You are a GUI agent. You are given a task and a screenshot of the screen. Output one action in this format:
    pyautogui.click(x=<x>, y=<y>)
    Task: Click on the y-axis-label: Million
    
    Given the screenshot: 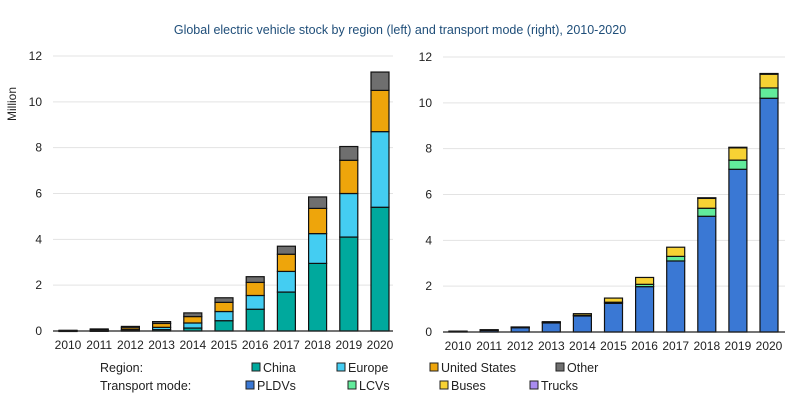 What is the action you would take?
    pyautogui.click(x=12, y=104)
    